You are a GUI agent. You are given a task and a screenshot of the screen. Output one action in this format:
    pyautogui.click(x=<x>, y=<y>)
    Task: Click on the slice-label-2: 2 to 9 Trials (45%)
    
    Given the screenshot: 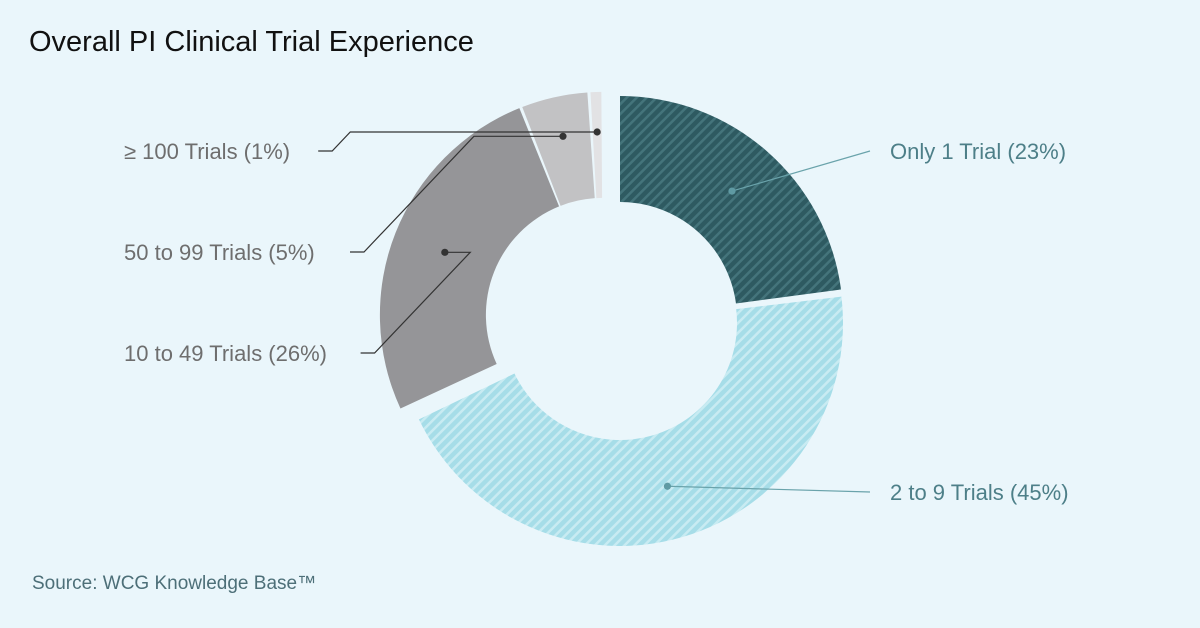 What is the action you would take?
    pyautogui.click(x=979, y=492)
    